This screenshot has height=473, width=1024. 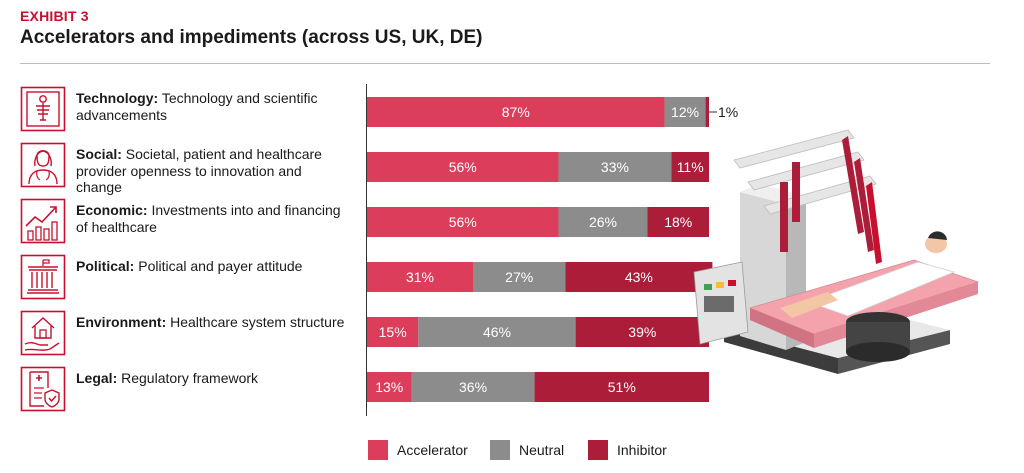 I want to click on data-label: 39%, so click(x=642, y=332).